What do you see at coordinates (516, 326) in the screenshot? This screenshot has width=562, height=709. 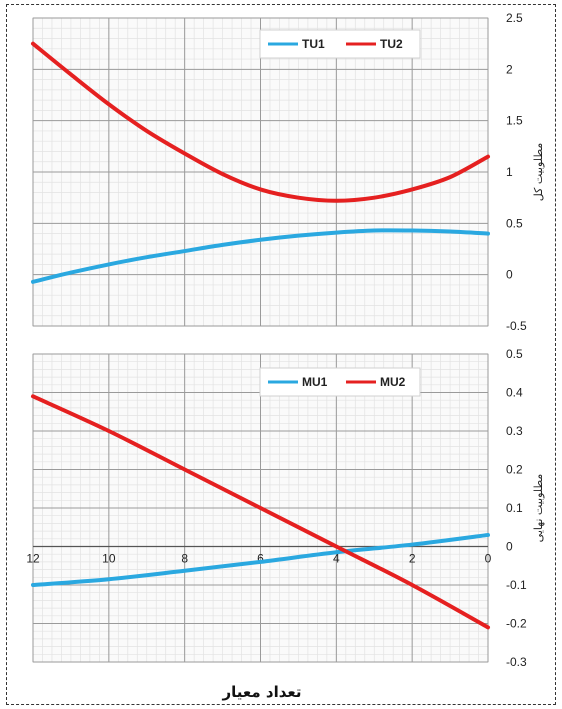 I see `y-tick-label: -0.5` at bounding box center [516, 326].